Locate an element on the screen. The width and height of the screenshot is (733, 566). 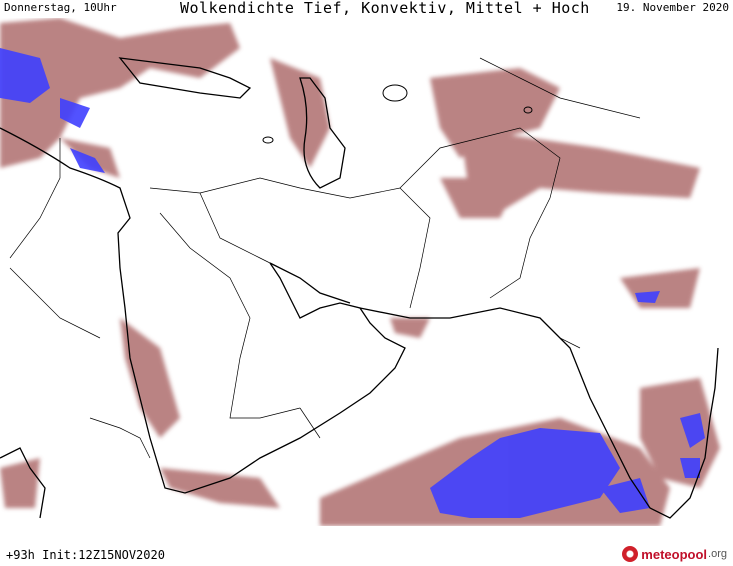
meteopool-logo: meteopool .org is located at coordinates (674, 554).